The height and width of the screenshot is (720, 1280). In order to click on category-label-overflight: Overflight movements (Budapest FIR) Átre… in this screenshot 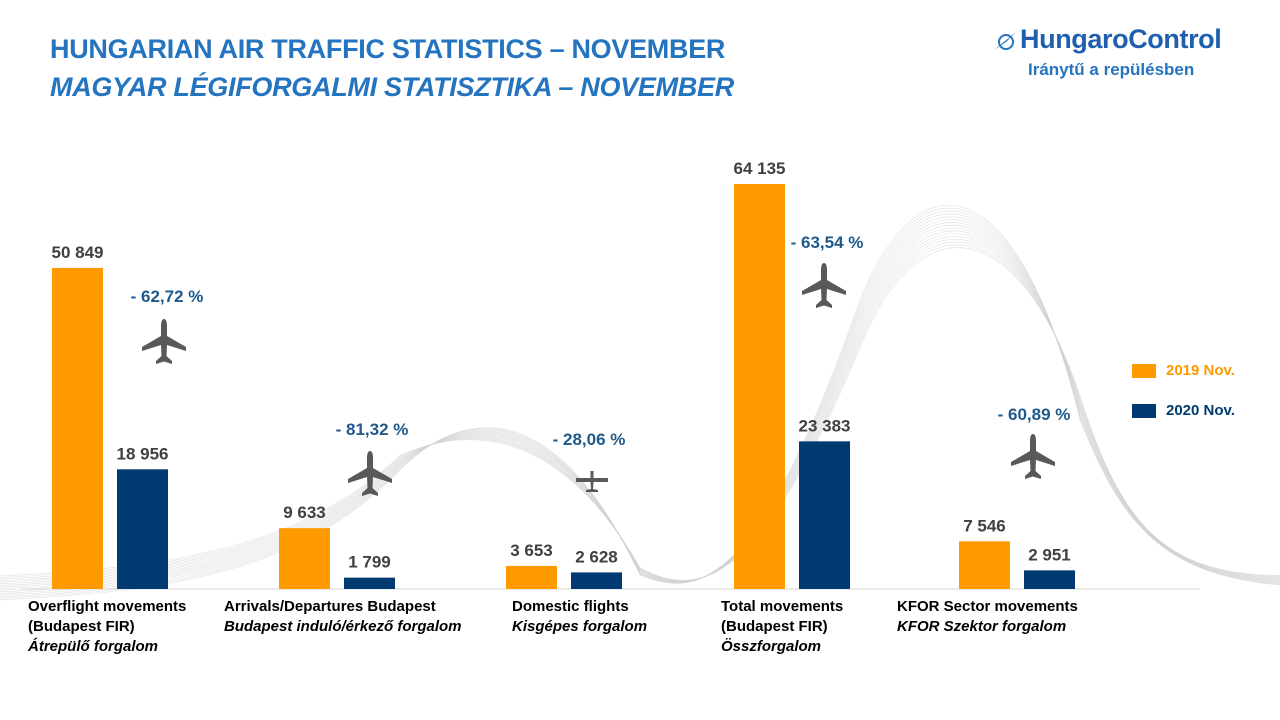, I will do `click(107, 627)`.